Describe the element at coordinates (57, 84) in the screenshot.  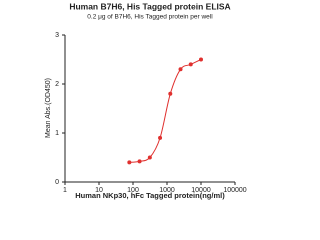
I see `y-tick-label: 2` at that location.